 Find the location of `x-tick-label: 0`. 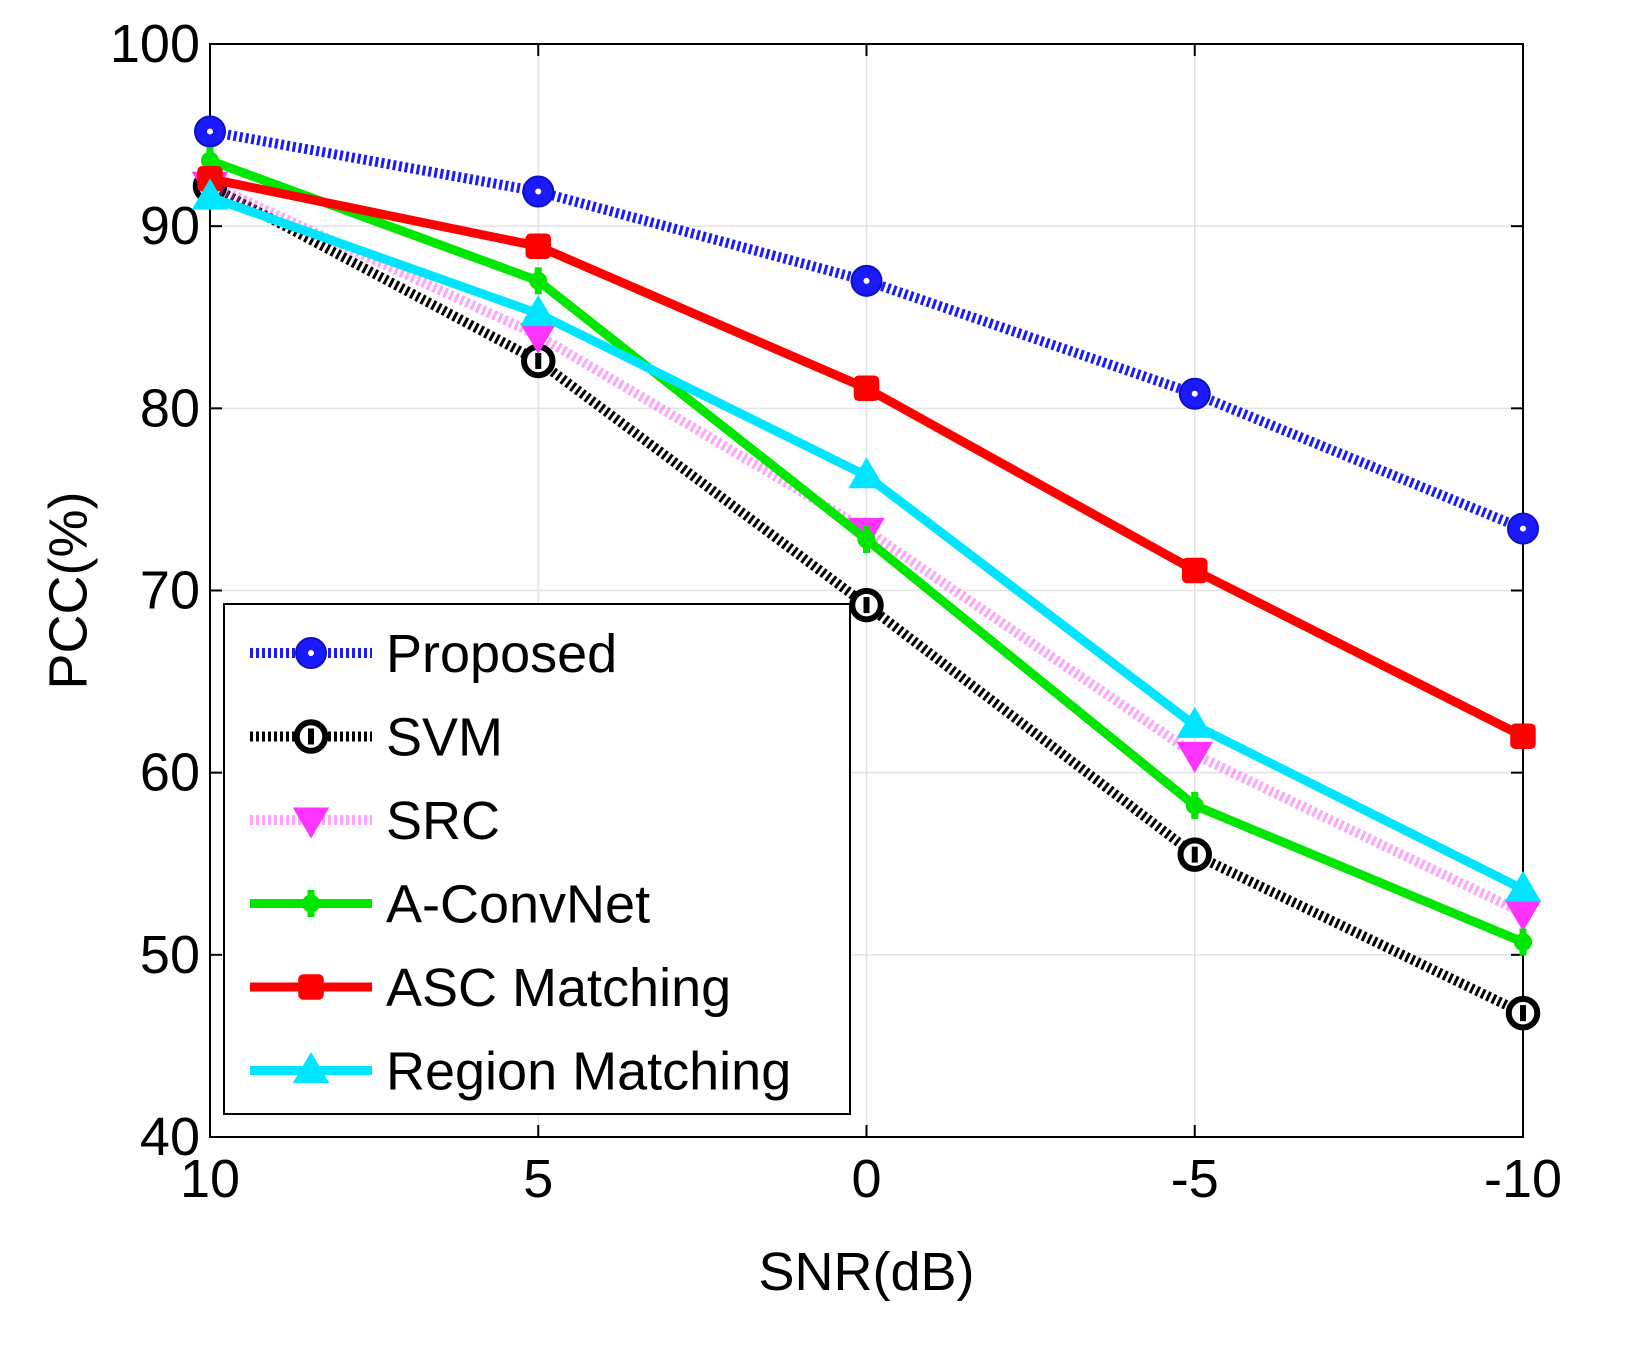

x-tick-label: 0 is located at coordinates (866, 1179).